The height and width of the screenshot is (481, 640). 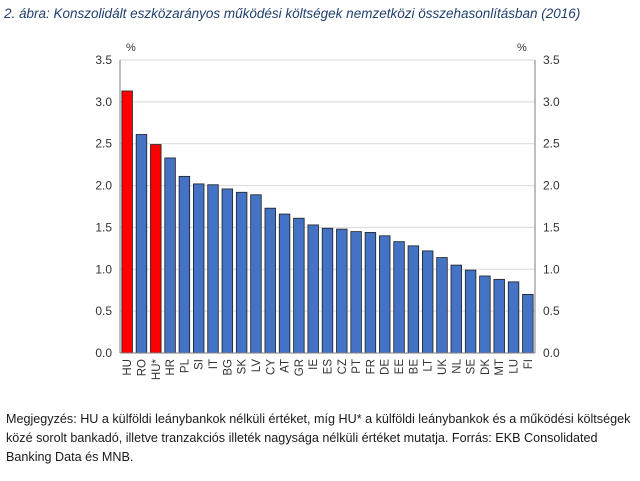 I want to click on x-tick-label: PT, so click(x=357, y=366).